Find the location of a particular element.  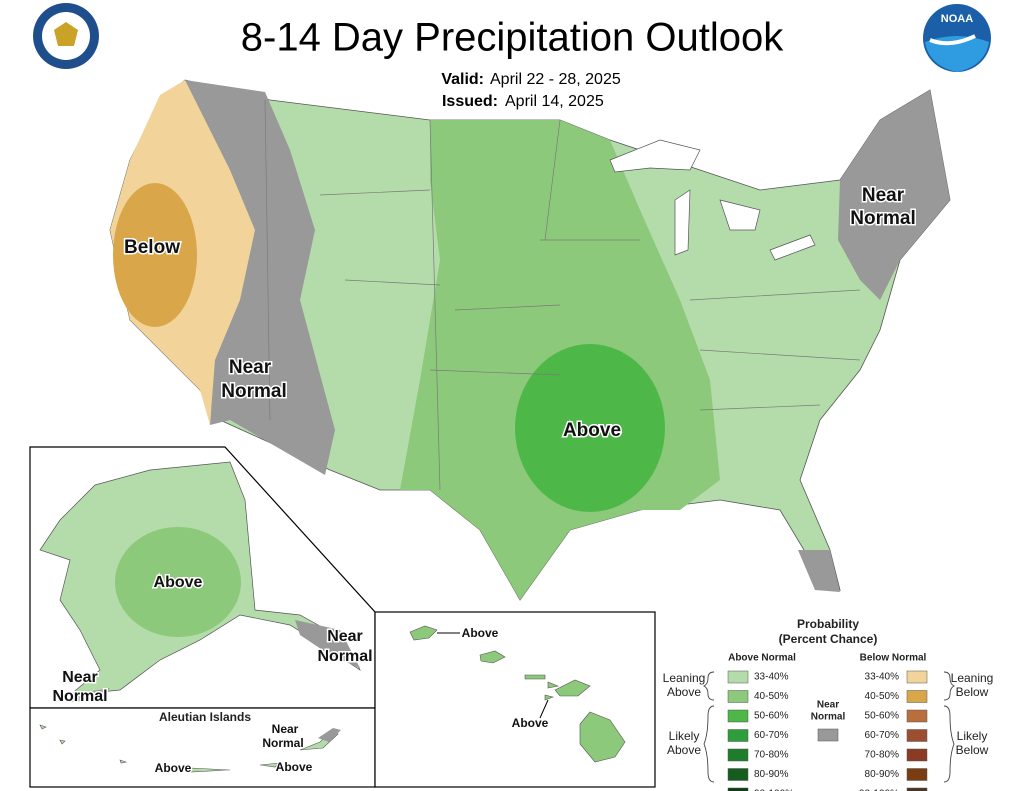

legend-heading: Above Normal is located at coordinates (762, 658).